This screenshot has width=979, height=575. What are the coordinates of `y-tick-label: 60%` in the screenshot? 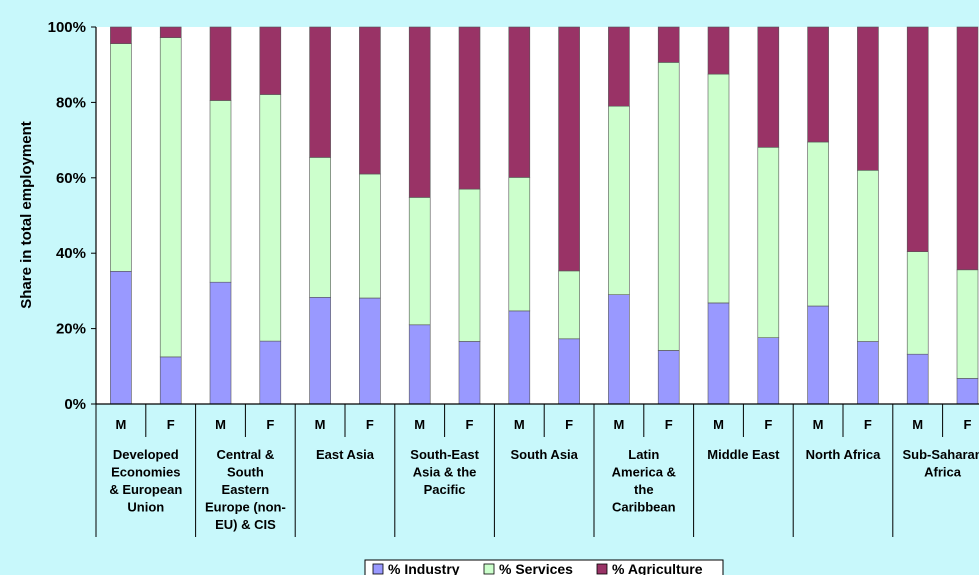 It's located at (71, 178).